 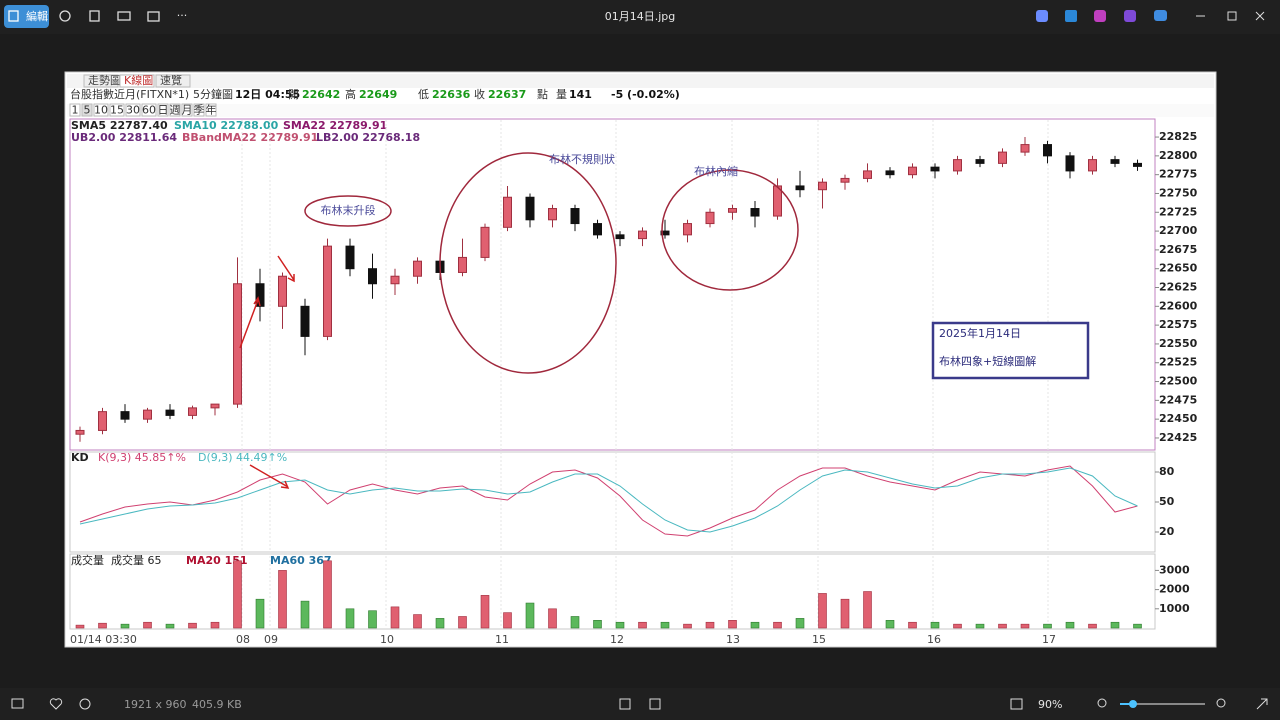 I want to click on y-tick-label: 22475, so click(x=1178, y=399).